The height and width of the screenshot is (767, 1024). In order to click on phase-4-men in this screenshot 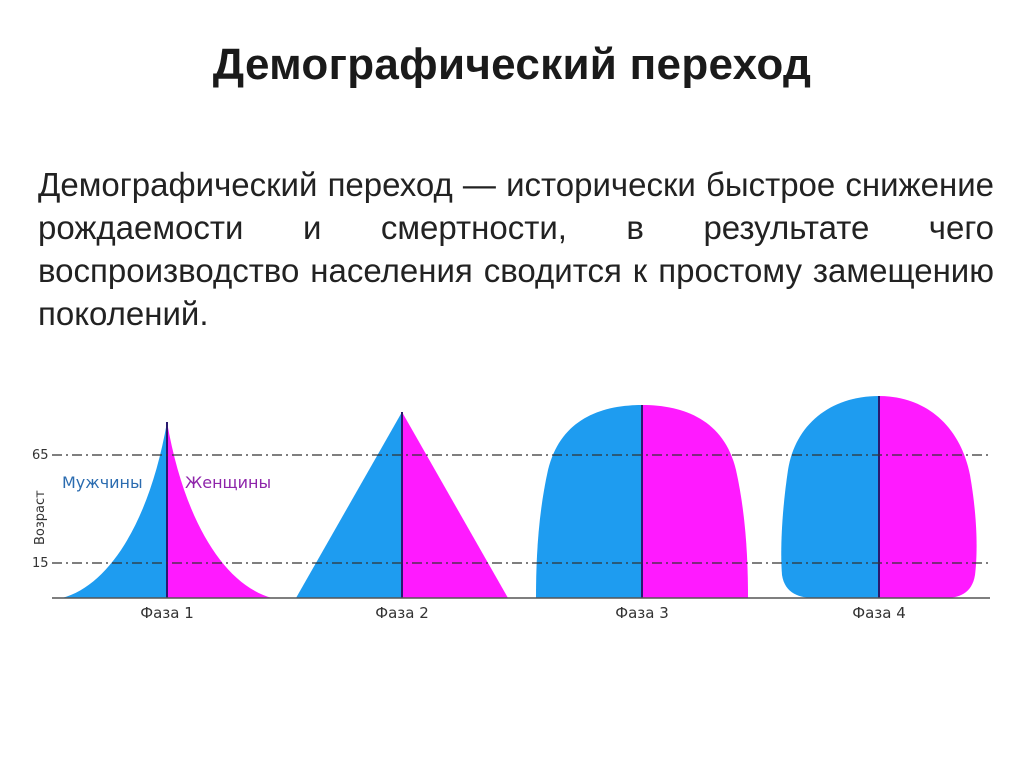, I will do `click(830, 497)`.